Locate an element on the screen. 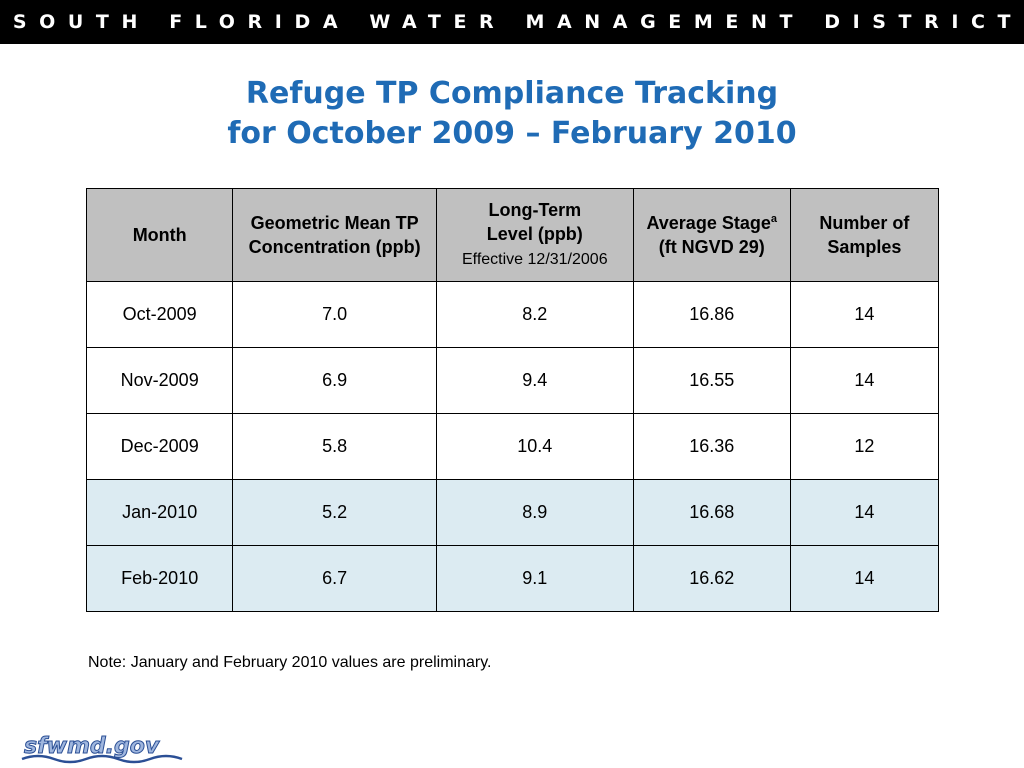 Image resolution: width=1024 pixels, height=768 pixels. header-lt-line2: Level (ppb) is located at coordinates (534, 234).